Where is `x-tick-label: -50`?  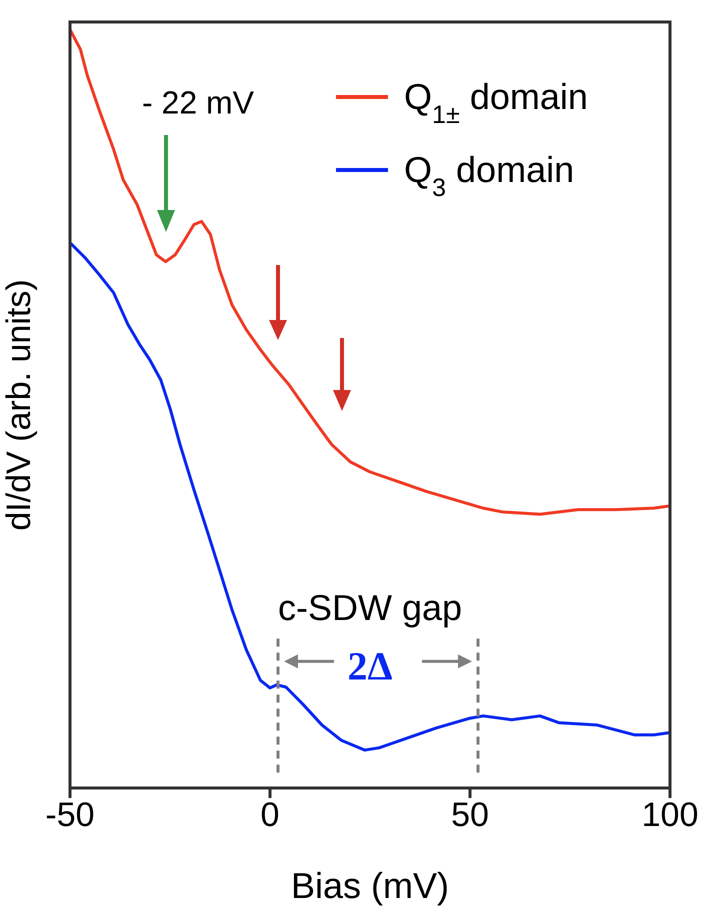
x-tick-label: -50 is located at coordinates (70, 815).